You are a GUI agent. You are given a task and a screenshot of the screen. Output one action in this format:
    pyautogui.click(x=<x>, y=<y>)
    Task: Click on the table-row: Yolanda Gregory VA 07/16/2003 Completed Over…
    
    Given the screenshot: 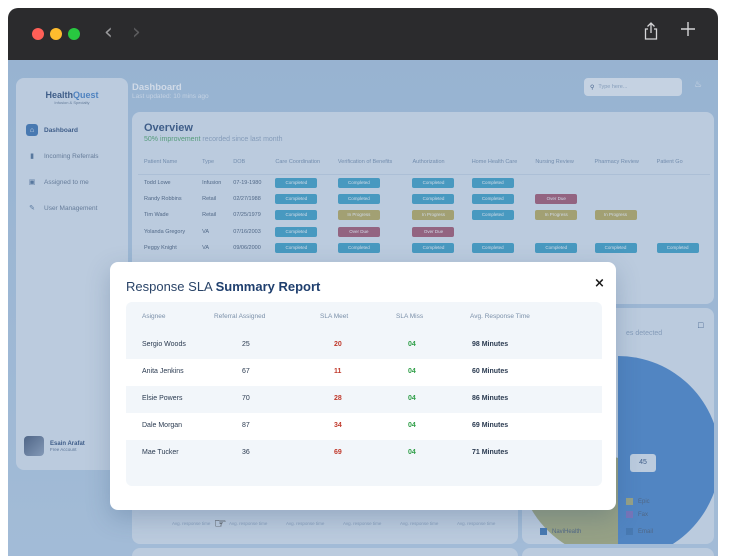 What is the action you would take?
    pyautogui.click(x=424, y=232)
    